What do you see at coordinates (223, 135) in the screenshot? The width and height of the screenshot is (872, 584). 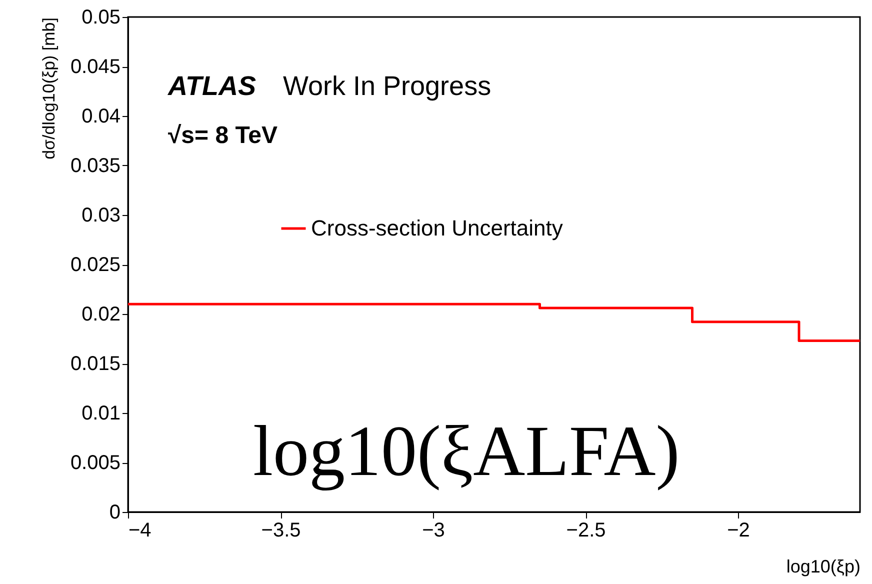 I see `annotation: √s= 8 TeV` at bounding box center [223, 135].